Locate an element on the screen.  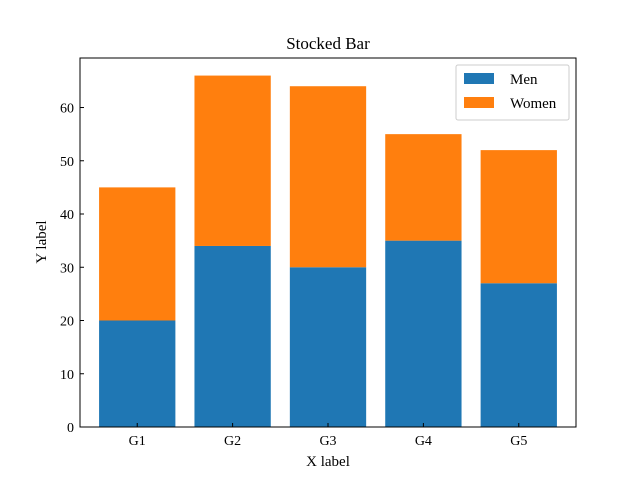
y-tick-label: 10 is located at coordinates (67, 375).